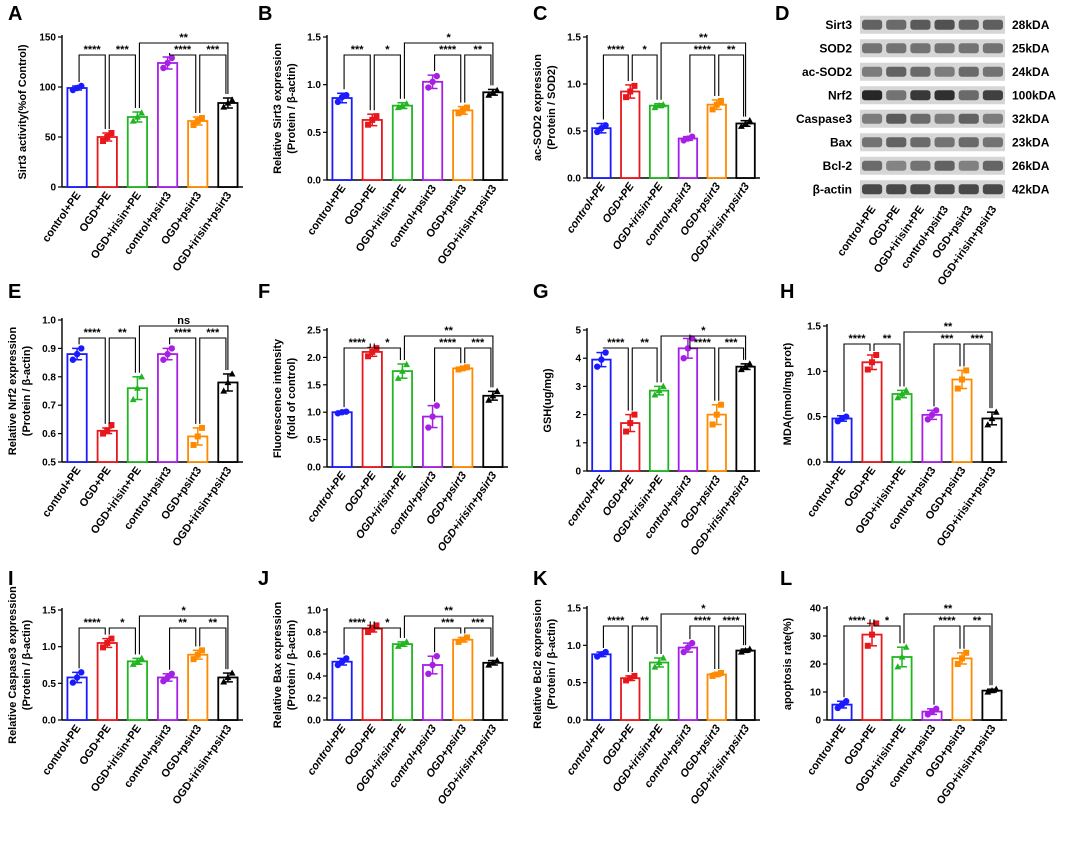 The width and height of the screenshot is (1065, 848). I want to click on panel-letter: L, so click(786, 579).